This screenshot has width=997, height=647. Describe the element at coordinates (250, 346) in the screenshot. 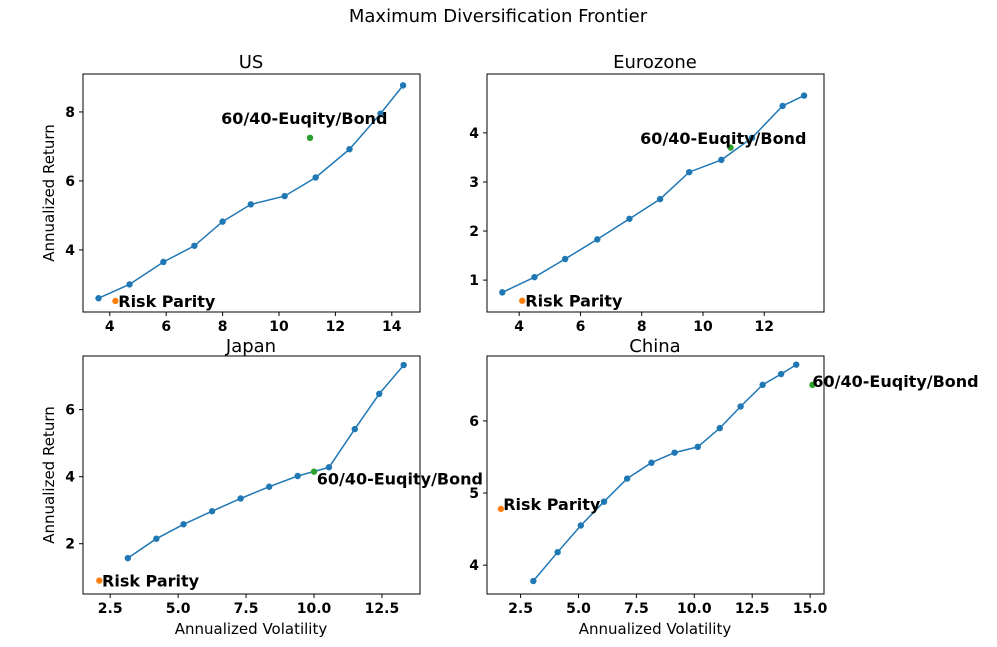

I see `japan-panel-title: Japan` at that location.